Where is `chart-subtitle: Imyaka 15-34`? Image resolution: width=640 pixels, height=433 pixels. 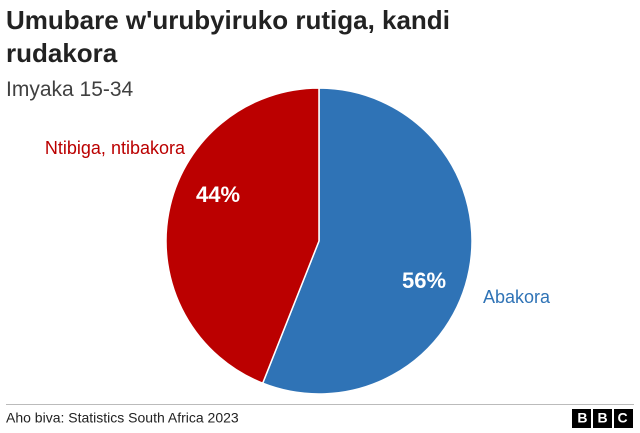
chart-subtitle: Imyaka 15-34 is located at coordinates (70, 89).